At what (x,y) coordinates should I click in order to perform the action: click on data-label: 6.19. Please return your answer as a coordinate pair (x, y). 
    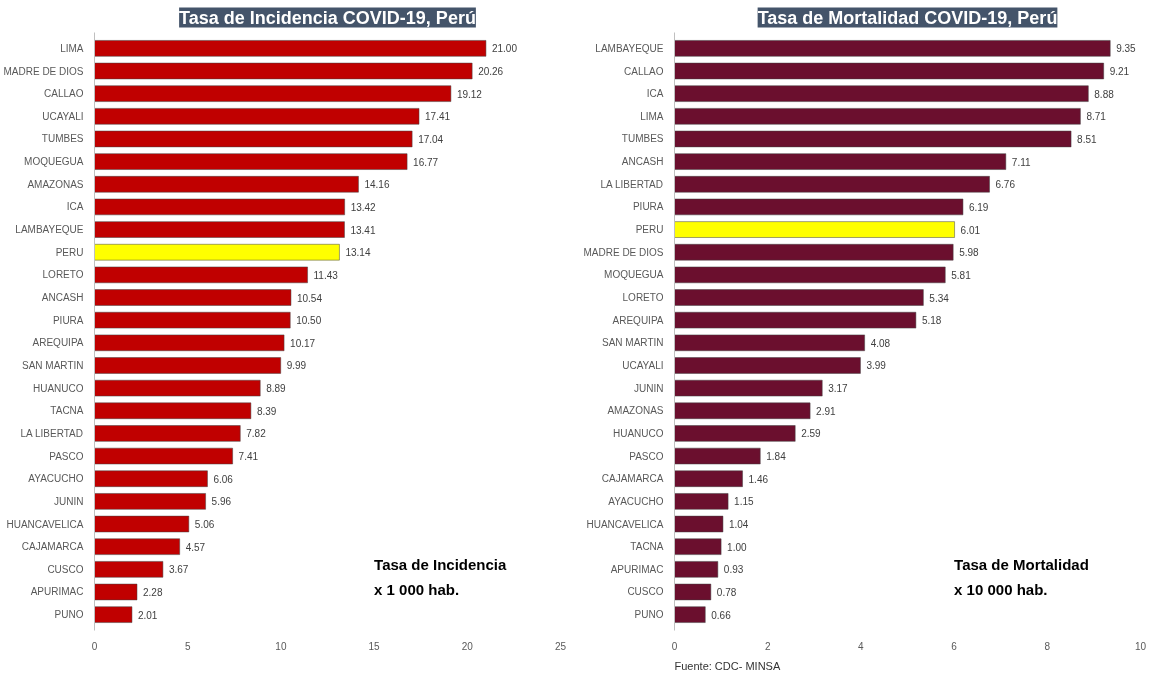
    Looking at the image, I should click on (978, 207).